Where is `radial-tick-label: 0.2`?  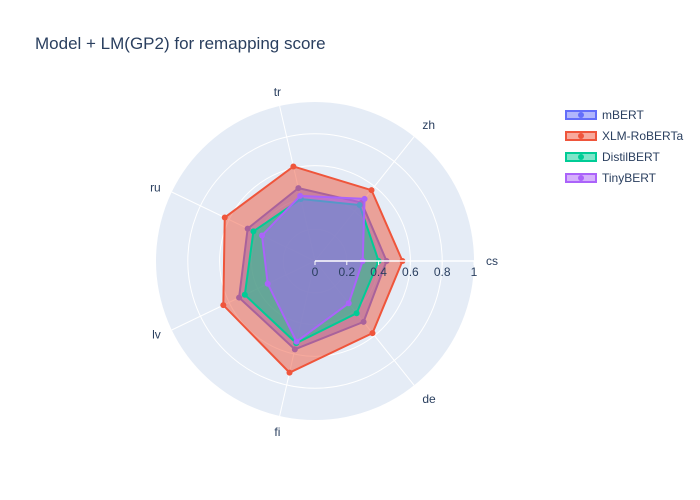 radial-tick-label: 0.2 is located at coordinates (346, 272).